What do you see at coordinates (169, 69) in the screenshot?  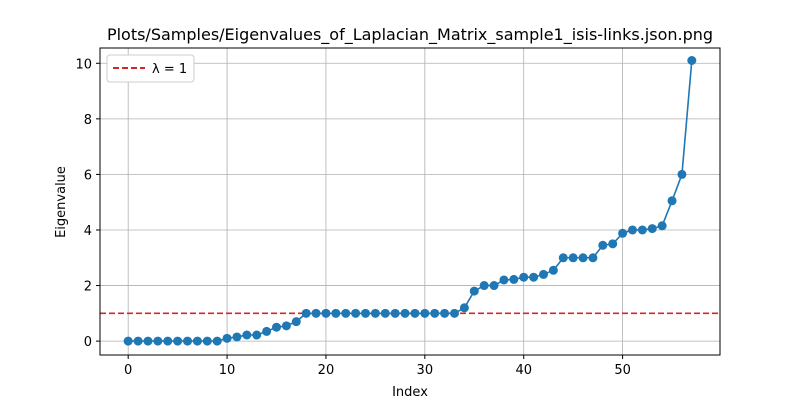 I see `legend-label: λ = 1` at bounding box center [169, 69].